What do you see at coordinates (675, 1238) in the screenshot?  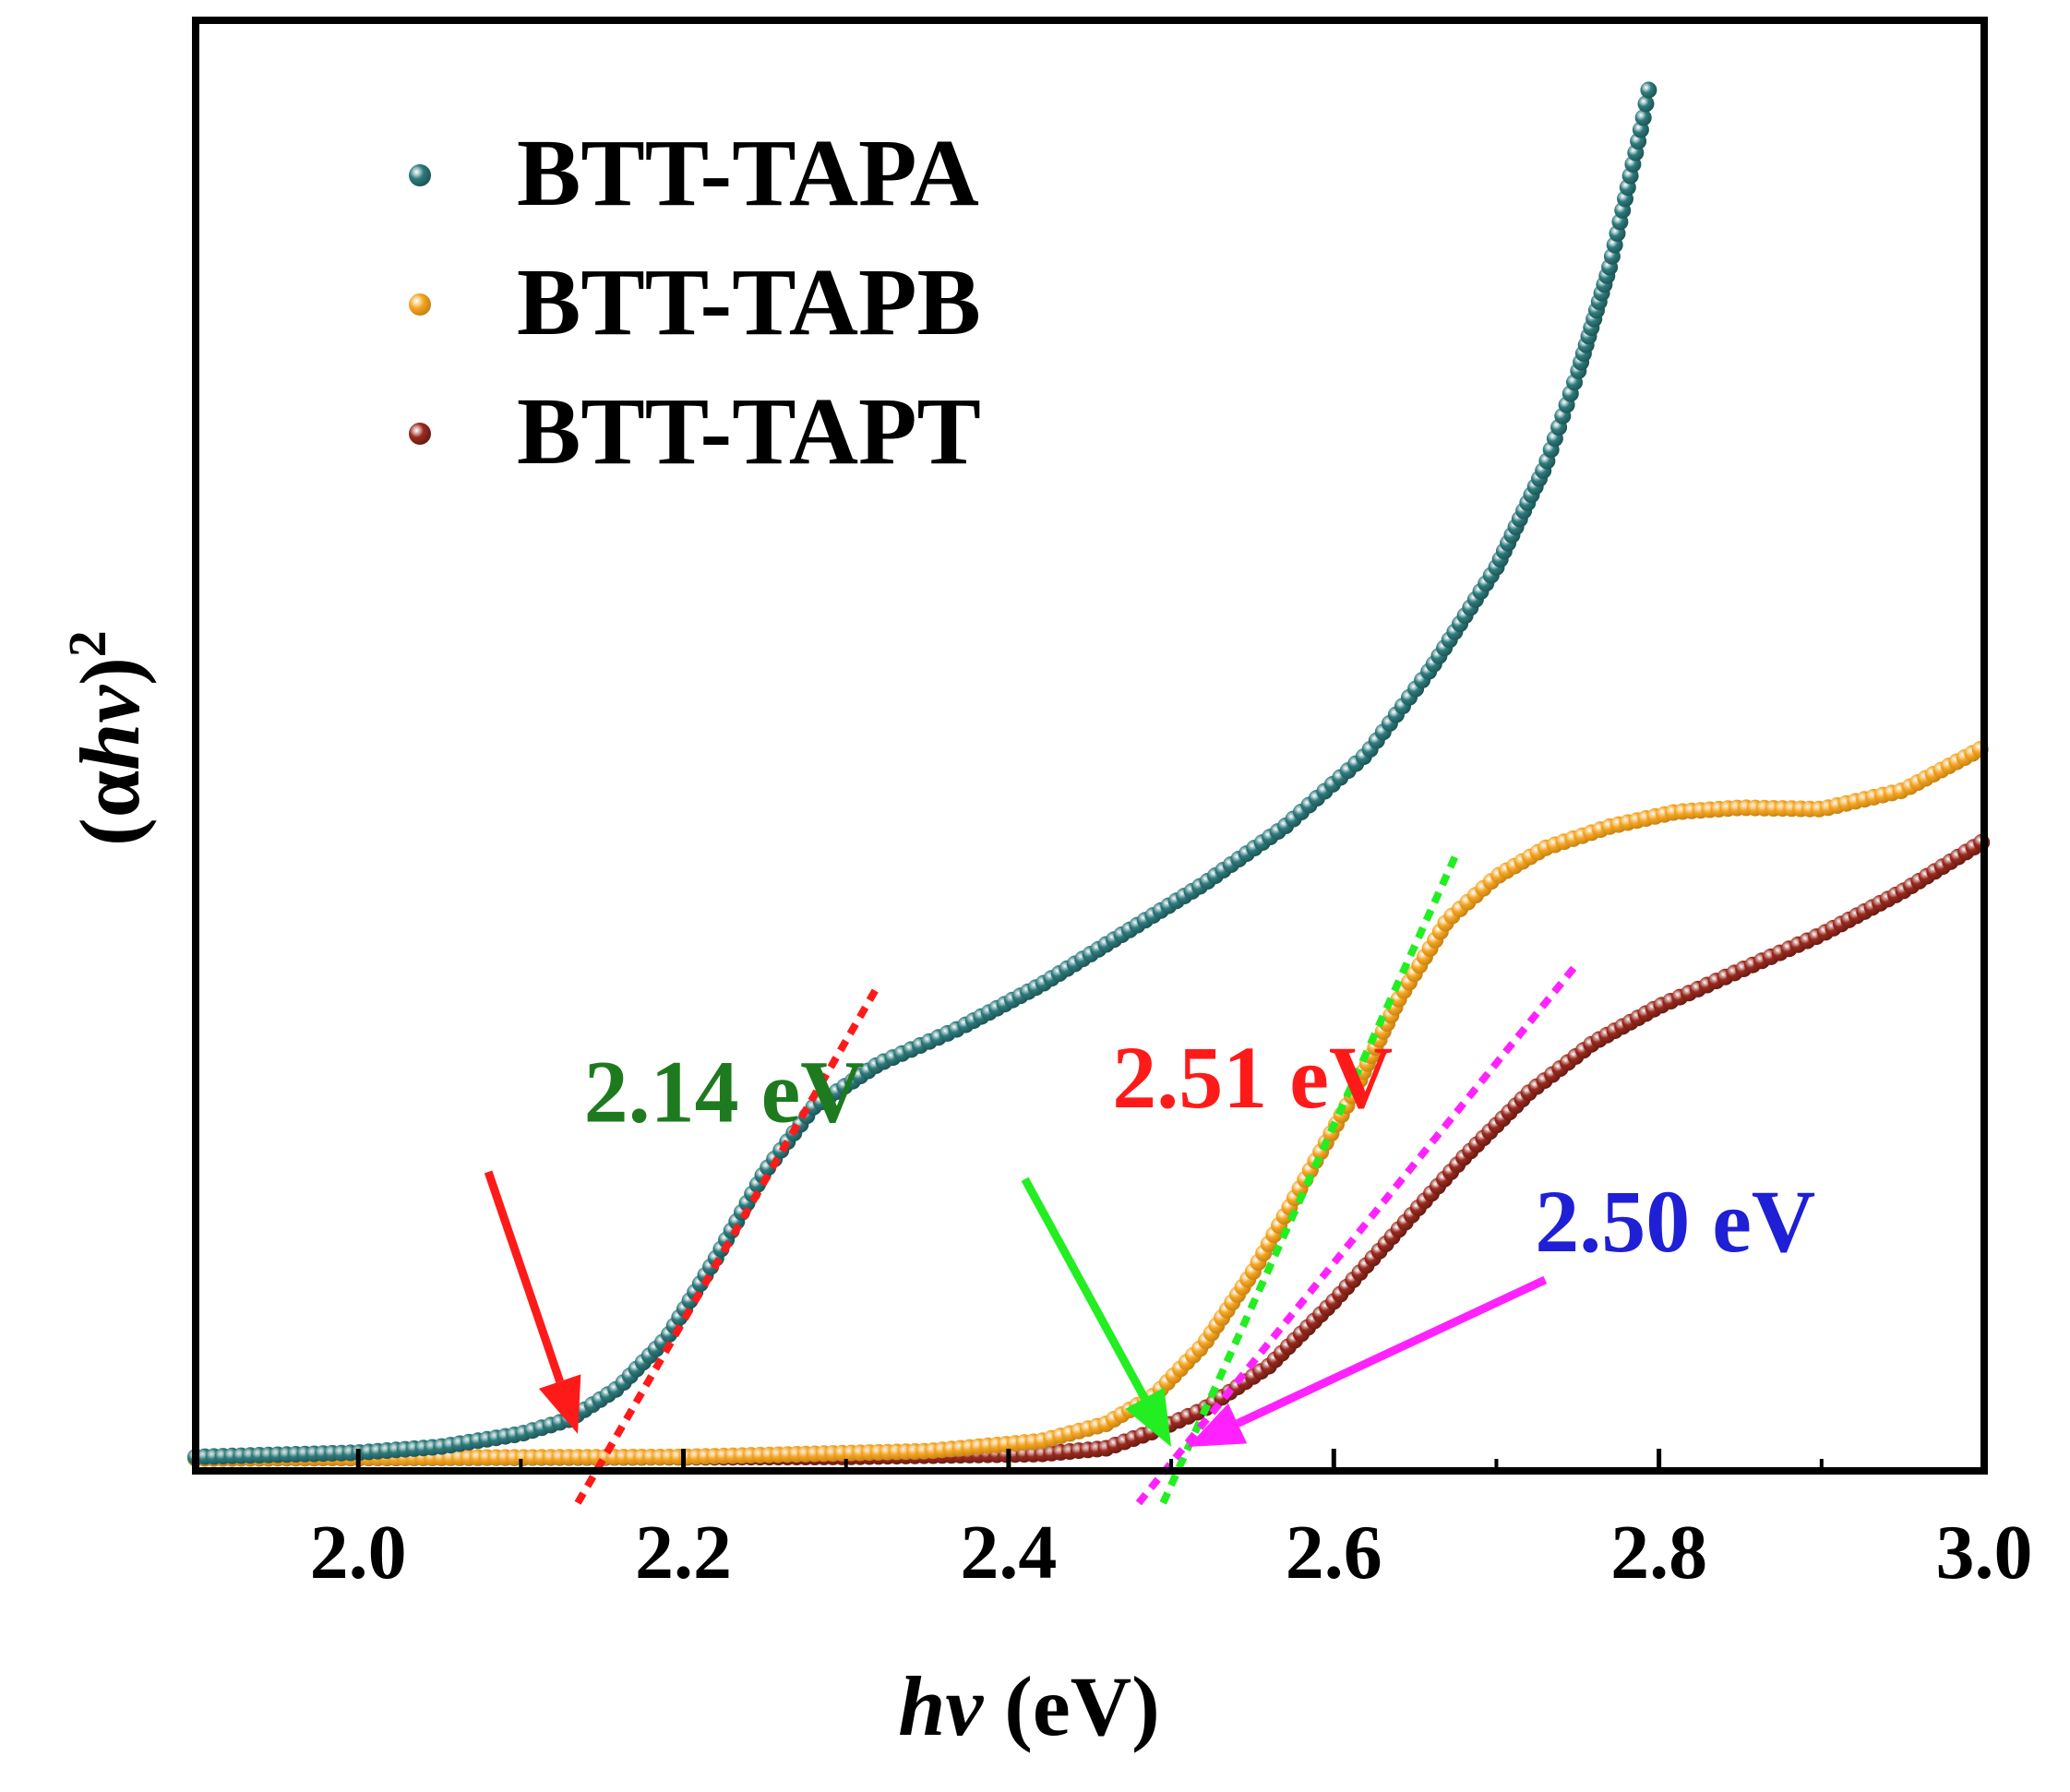 I see `annotation-tapa: 2.14 eV` at bounding box center [675, 1238].